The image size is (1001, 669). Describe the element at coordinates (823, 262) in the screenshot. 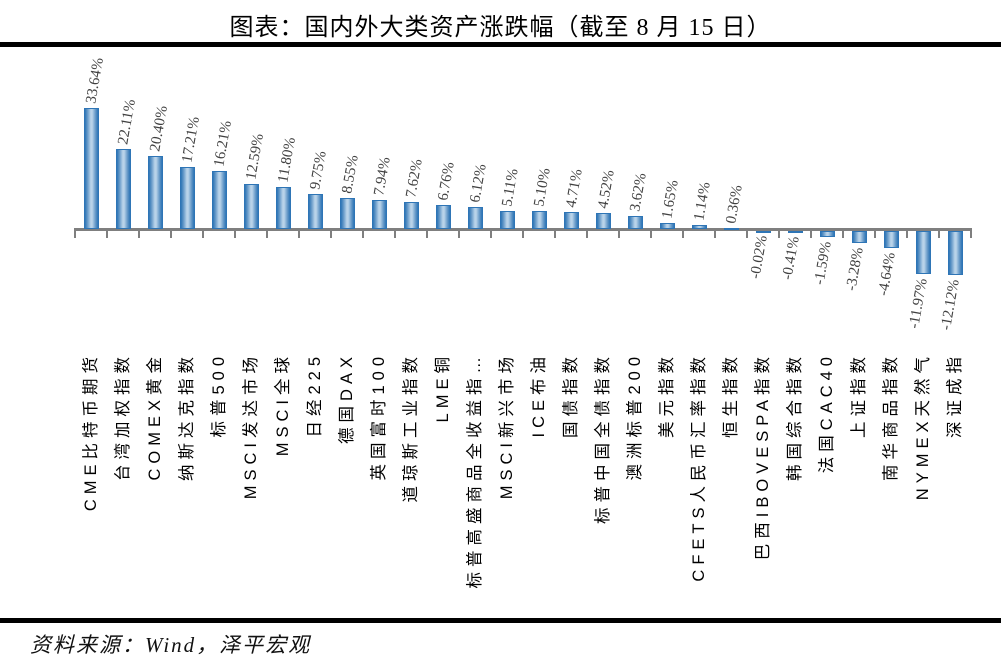

I see `value-label: -1.59%` at that location.